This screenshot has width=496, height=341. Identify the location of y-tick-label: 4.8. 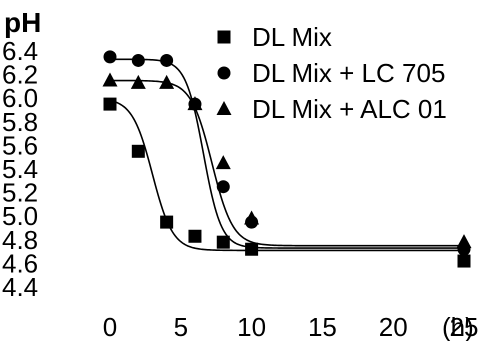
(20, 240).